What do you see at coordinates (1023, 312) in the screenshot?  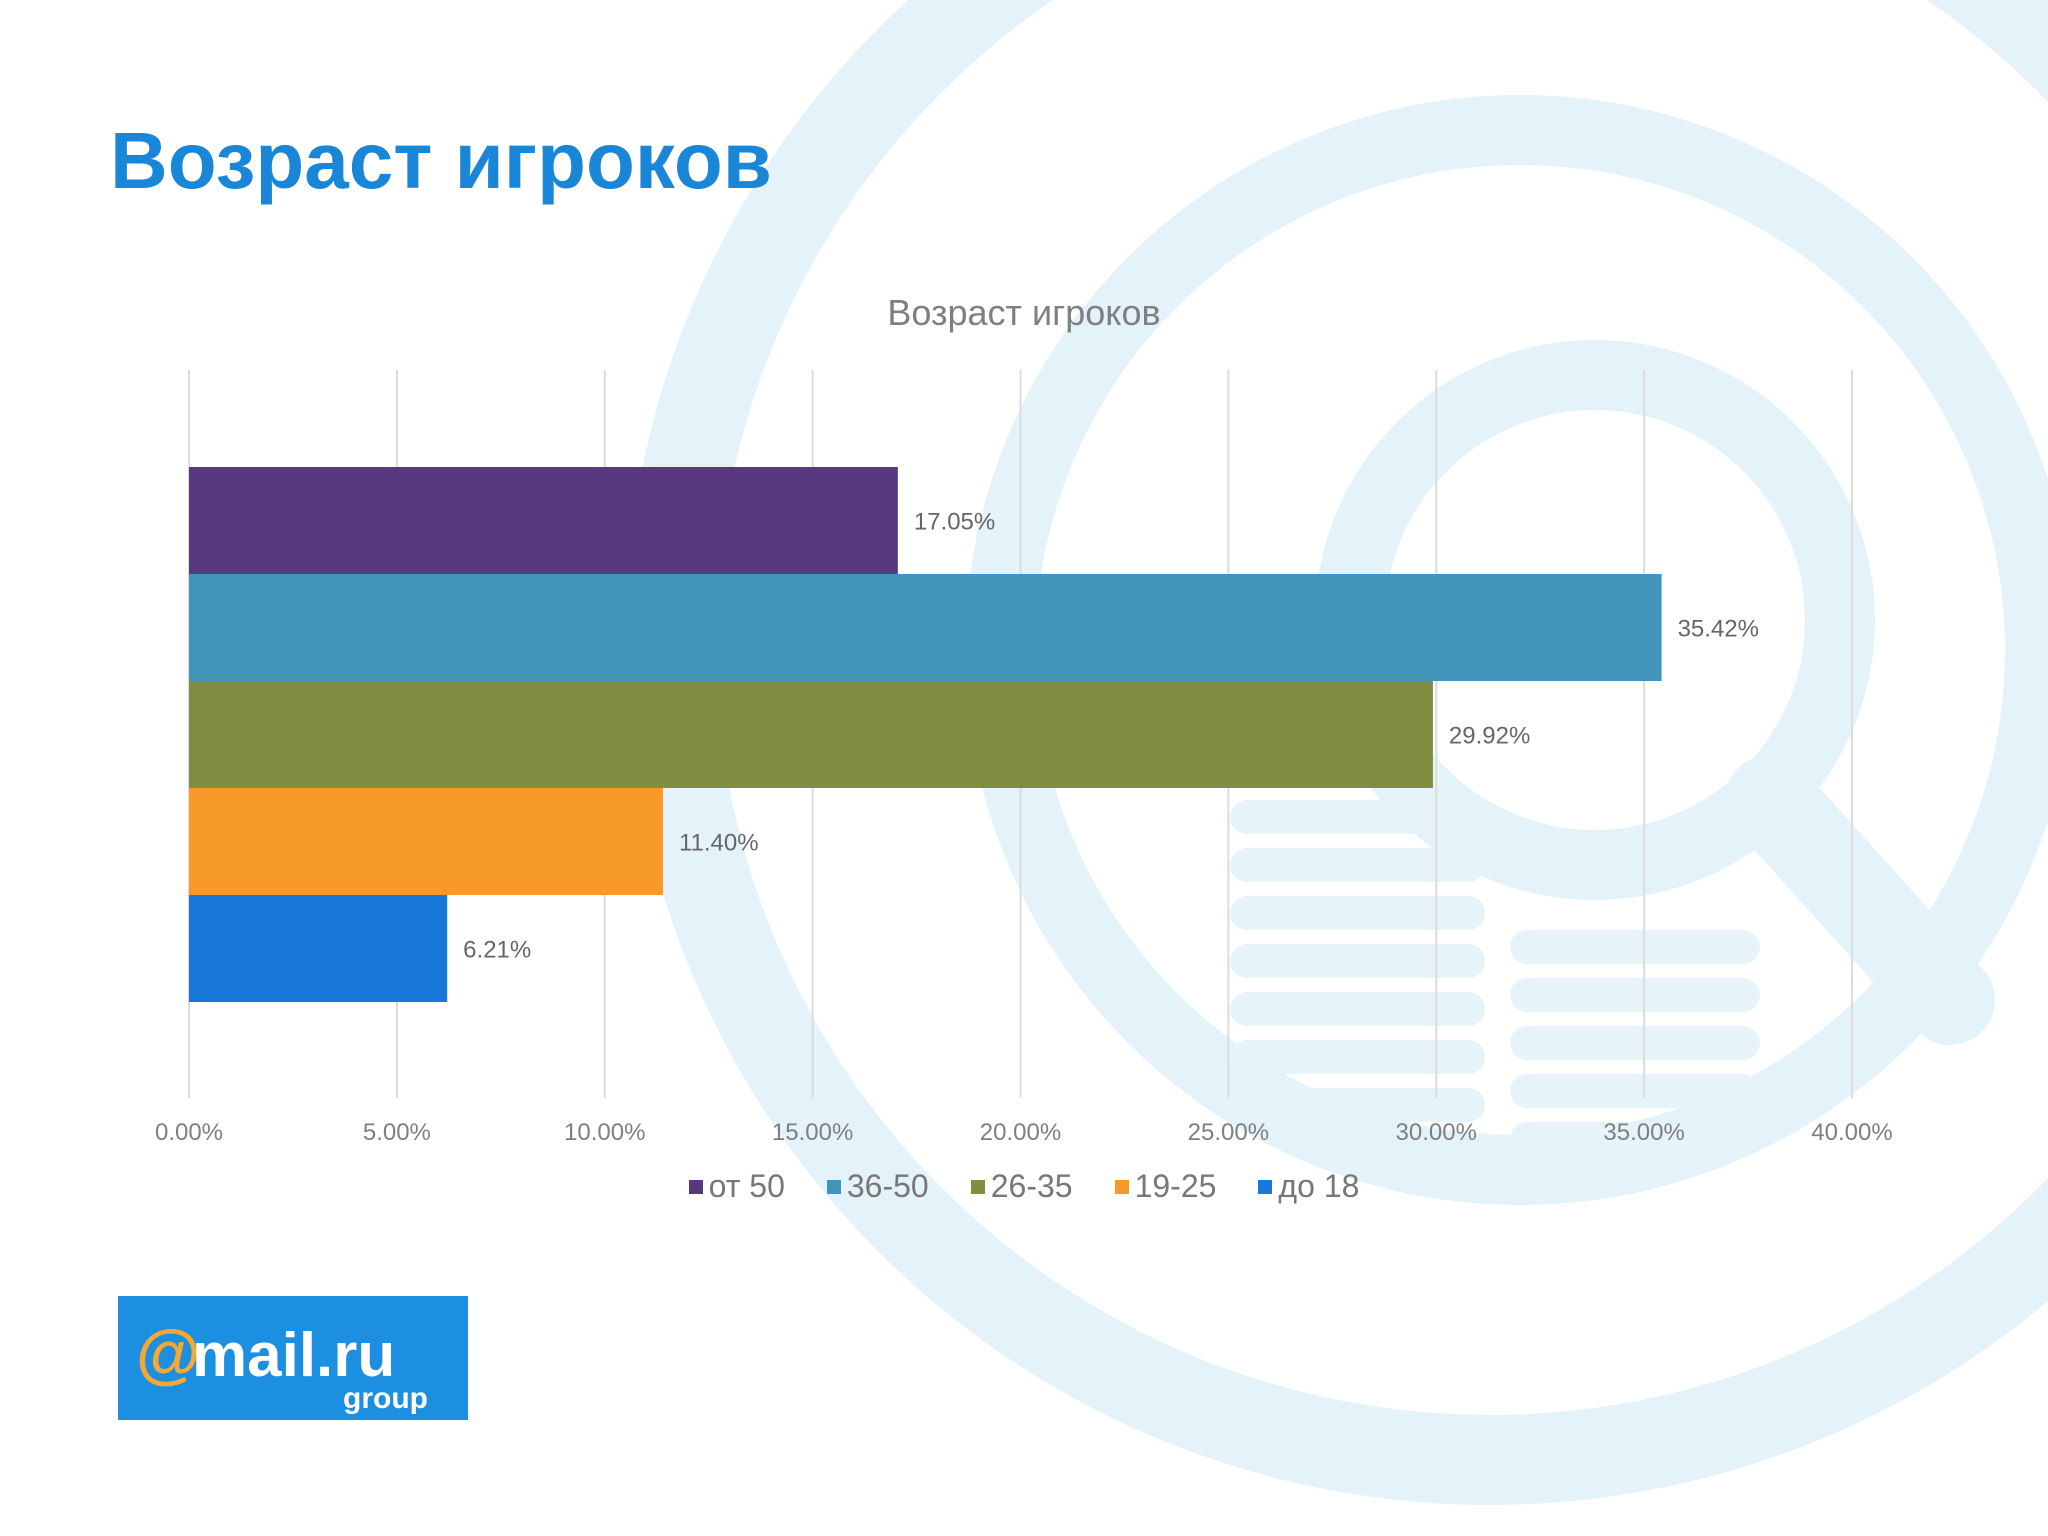 I see `chart-title: Возраст игроков` at bounding box center [1023, 312].